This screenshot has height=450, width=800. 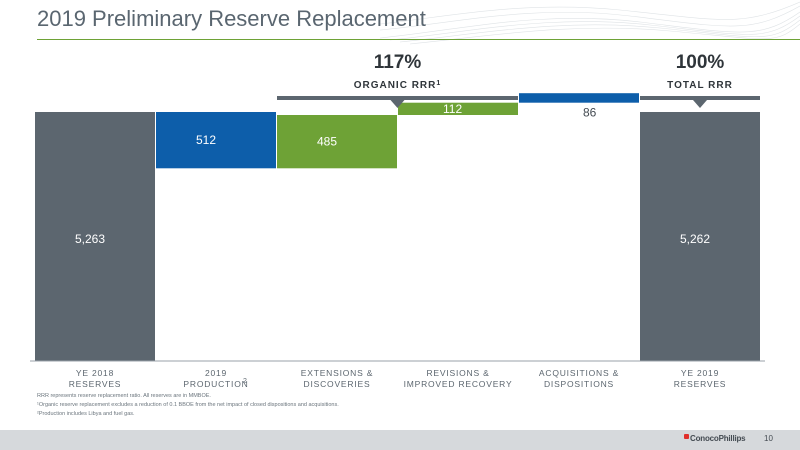 What do you see at coordinates (457, 373) in the screenshot?
I see `category-label-3-0: REVISIONS &` at bounding box center [457, 373].